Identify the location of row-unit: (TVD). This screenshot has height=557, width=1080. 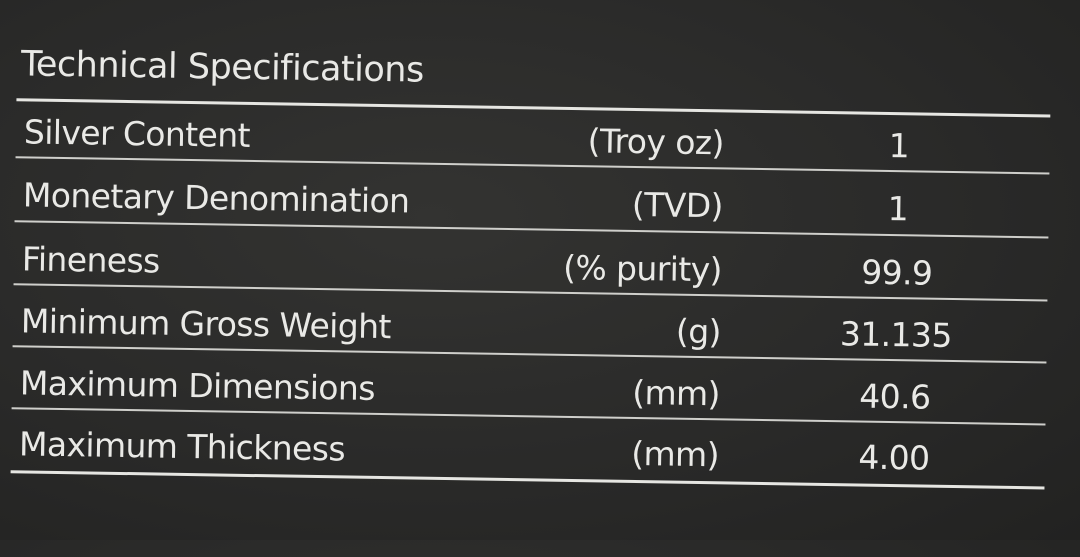
(677, 205).